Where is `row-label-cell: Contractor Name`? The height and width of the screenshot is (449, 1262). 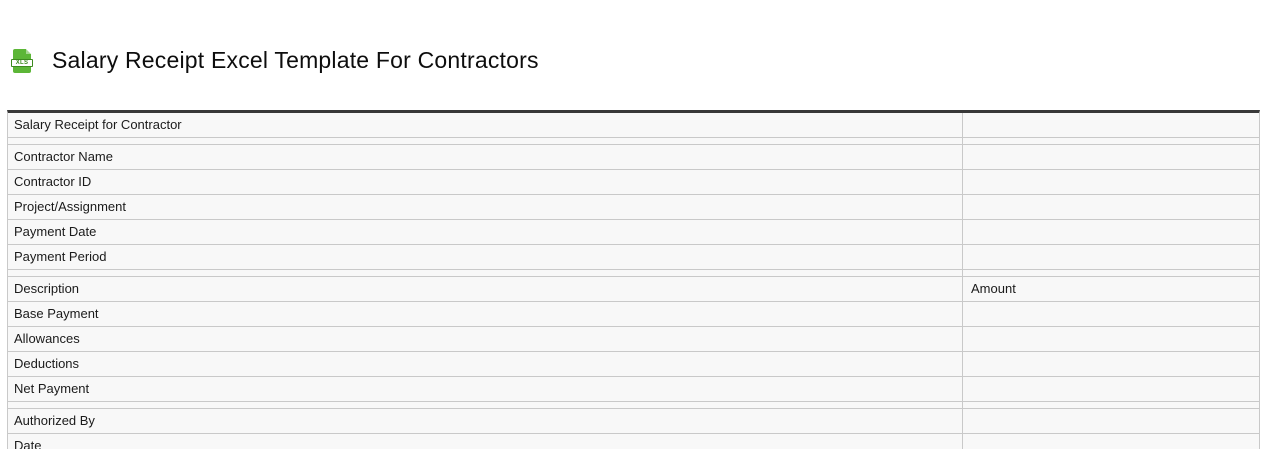
row-label-cell: Contractor Name is located at coordinates (485, 156).